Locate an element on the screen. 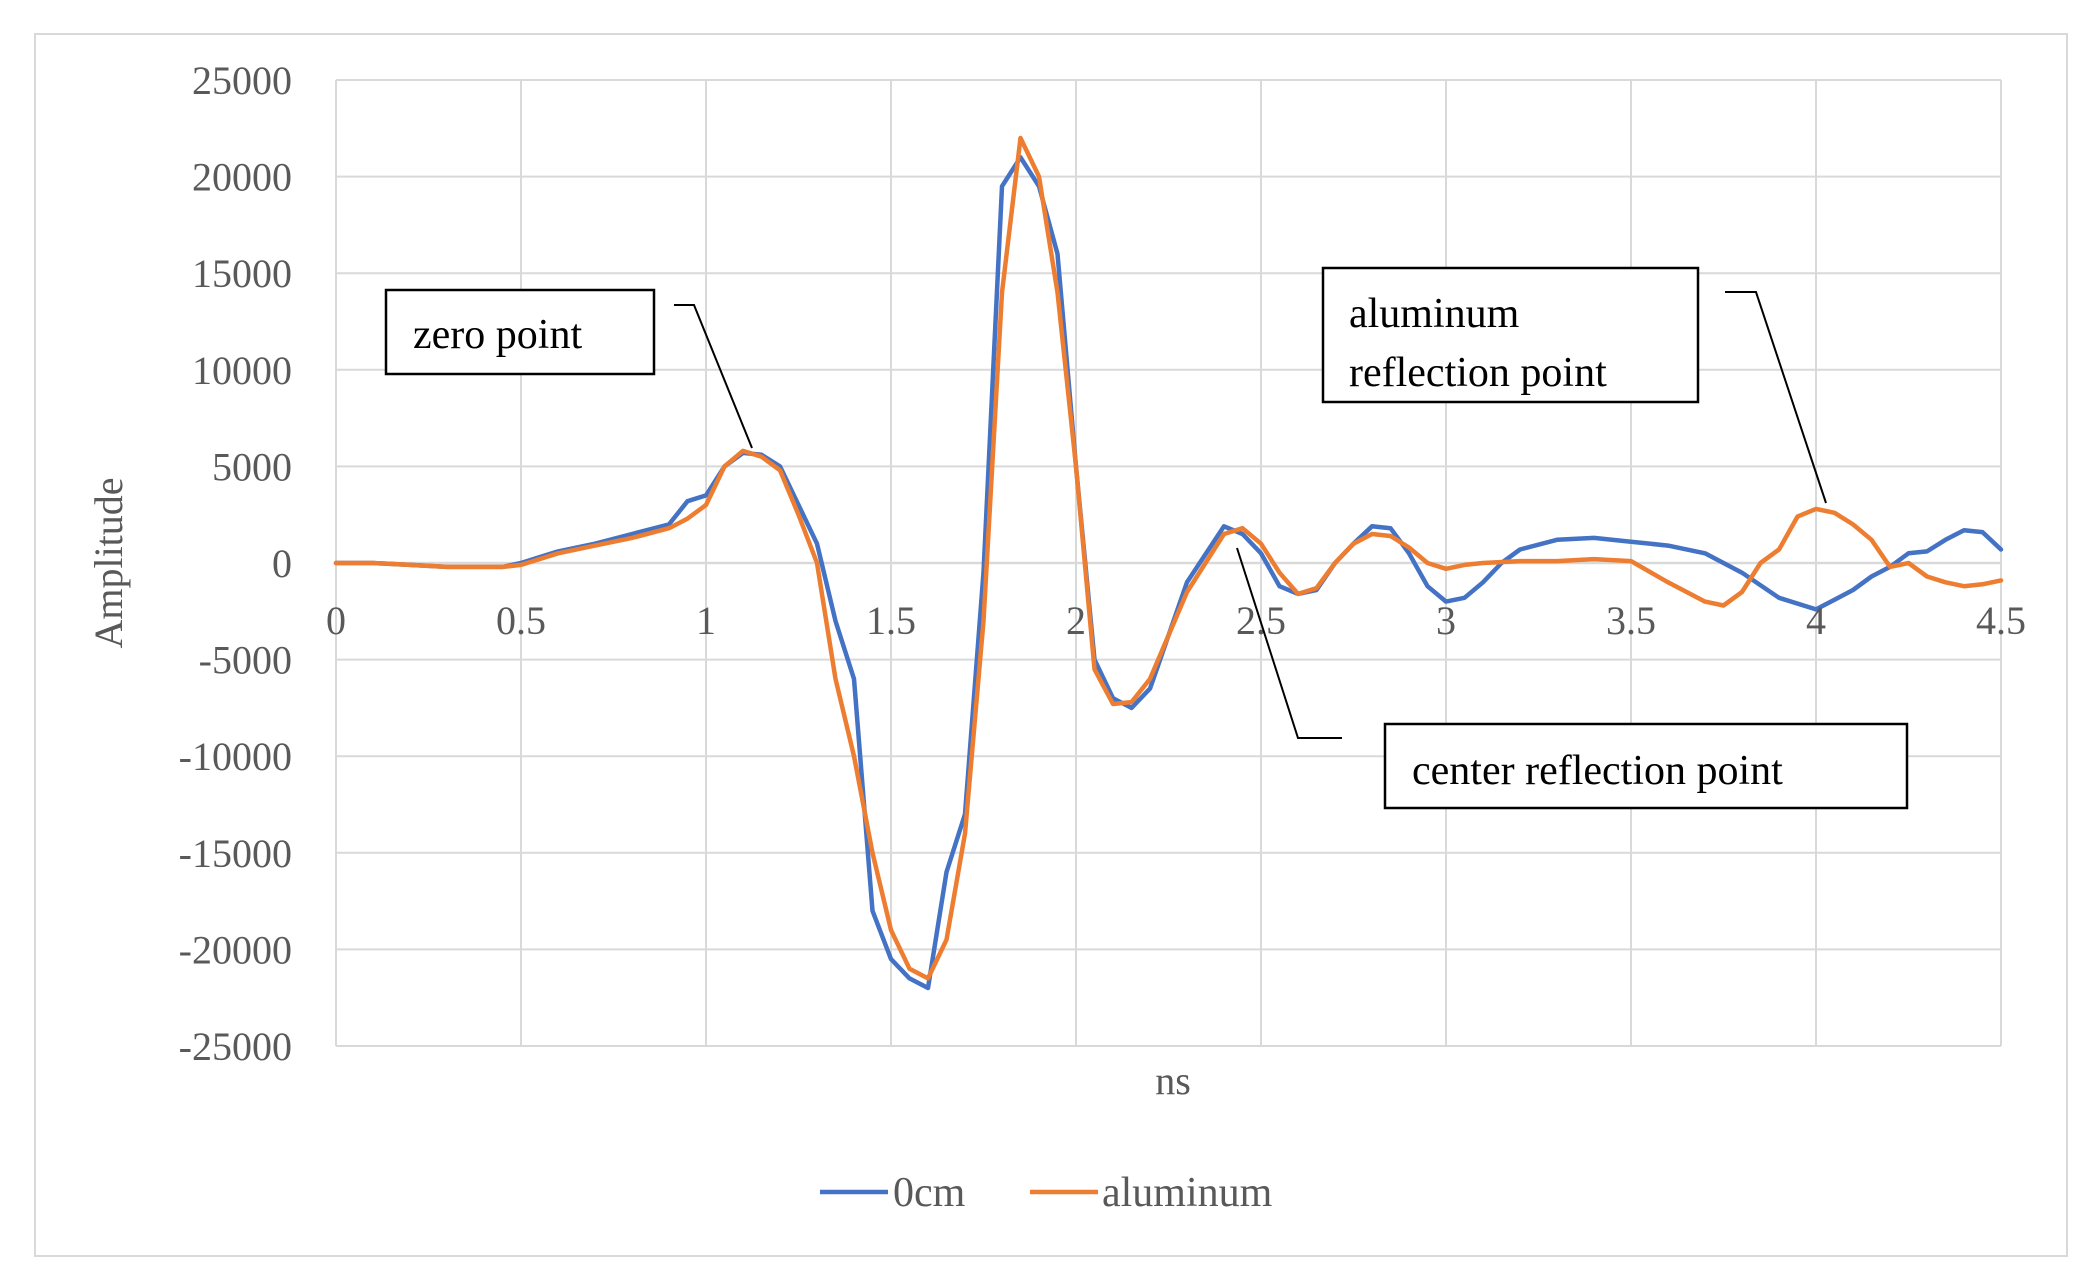 Image resolution: width=2091 pixels, height=1288 pixels. x-tick-label: 4 is located at coordinates (1816, 620).